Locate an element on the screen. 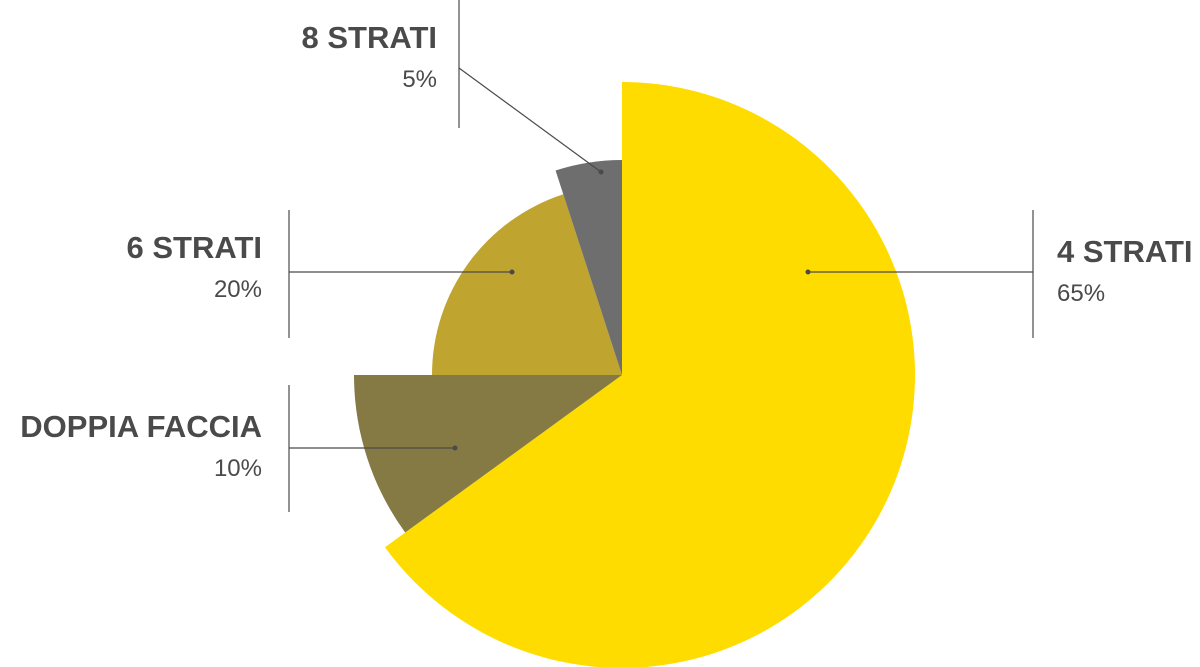 The width and height of the screenshot is (1200, 667). slice-value: 5% is located at coordinates (419, 79).